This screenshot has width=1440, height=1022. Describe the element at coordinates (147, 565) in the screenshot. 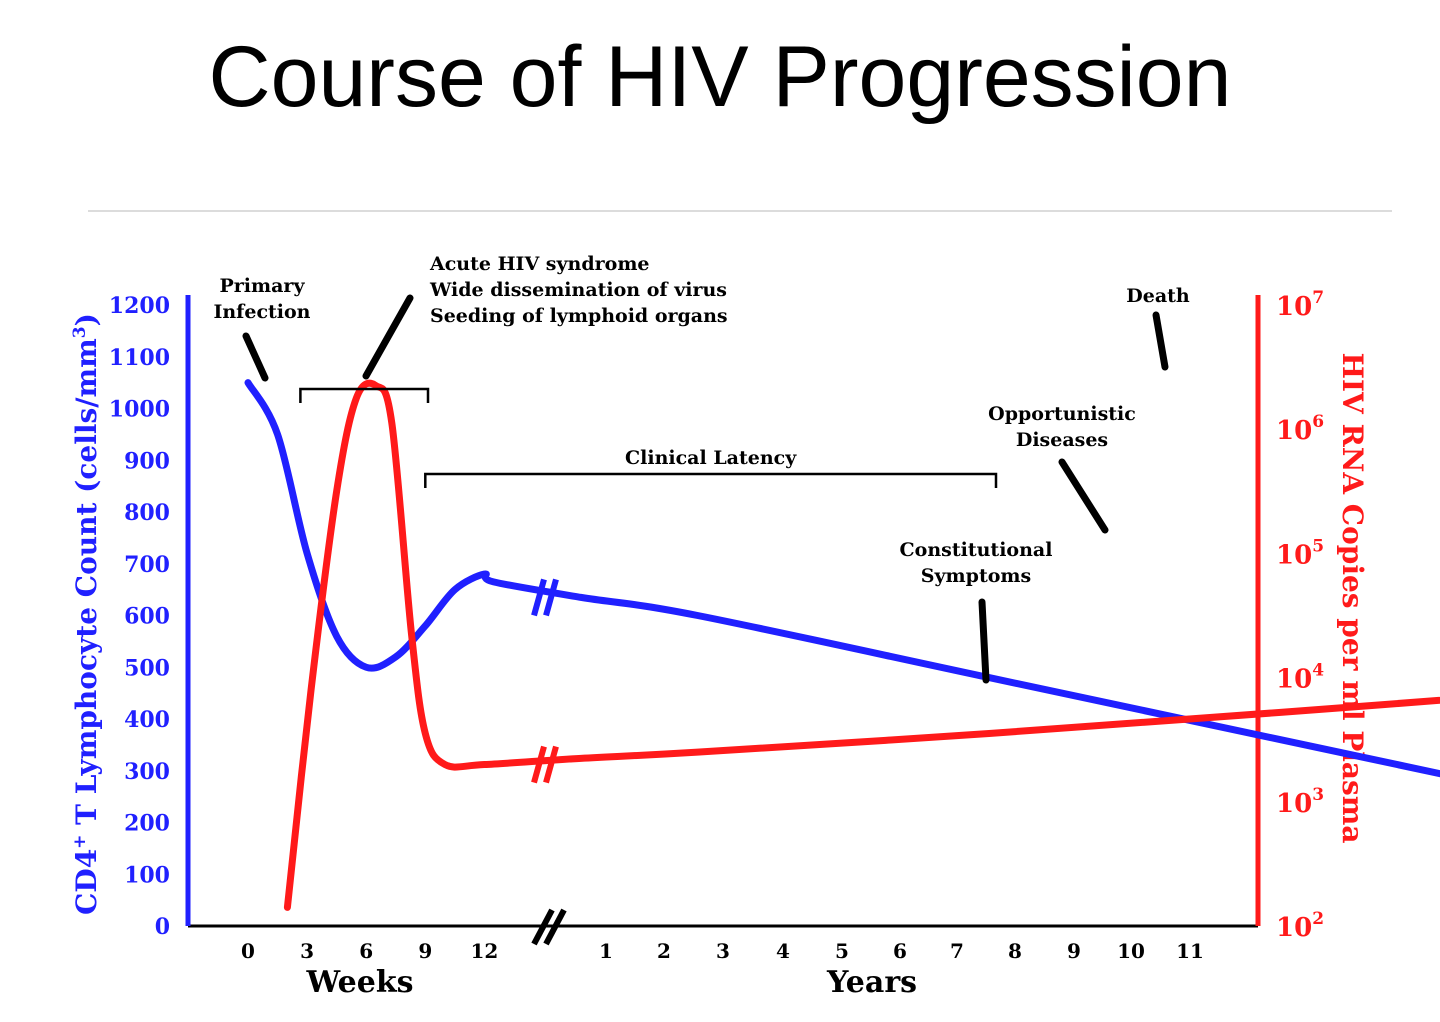

I see `left-tick-label: 700` at that location.